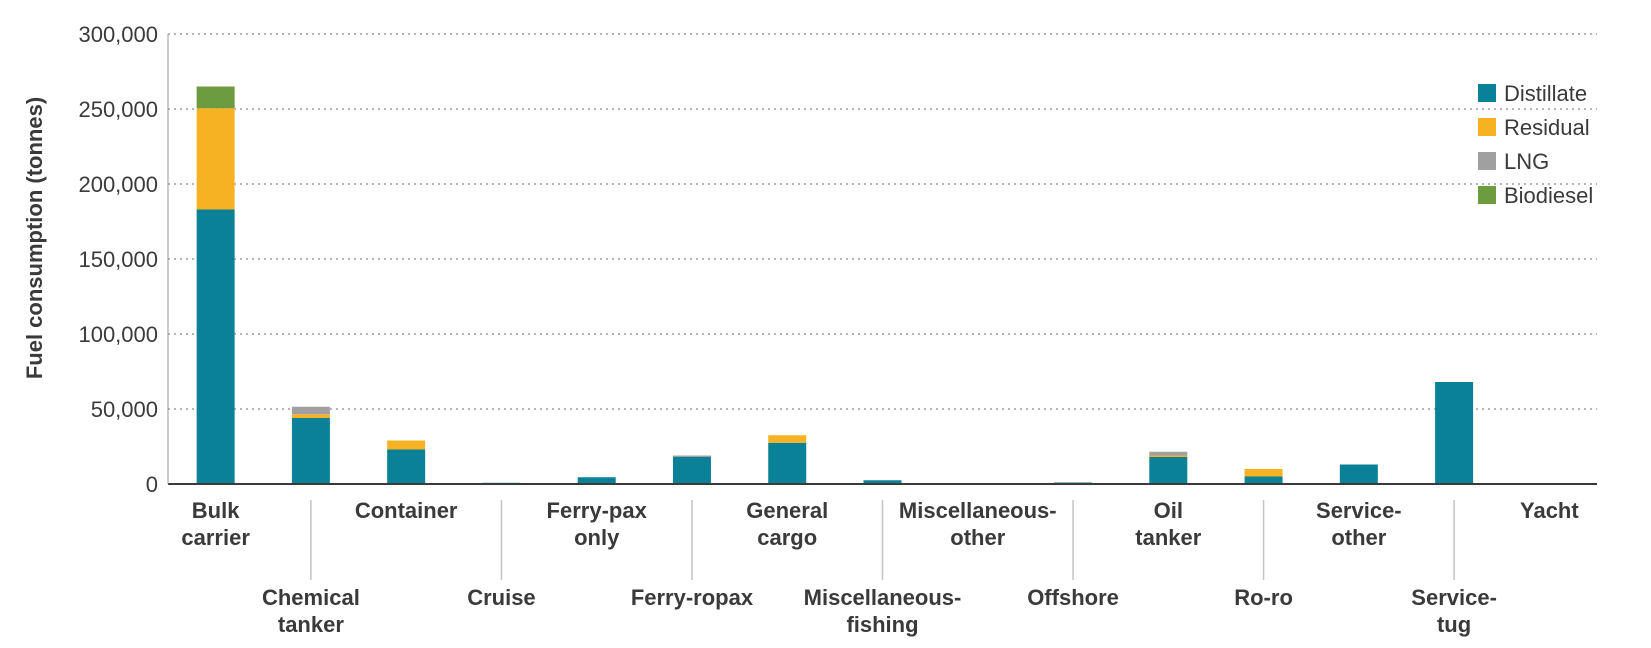 This screenshot has height=648, width=1651. I want to click on y-tick-label: 250,000, so click(118, 109).